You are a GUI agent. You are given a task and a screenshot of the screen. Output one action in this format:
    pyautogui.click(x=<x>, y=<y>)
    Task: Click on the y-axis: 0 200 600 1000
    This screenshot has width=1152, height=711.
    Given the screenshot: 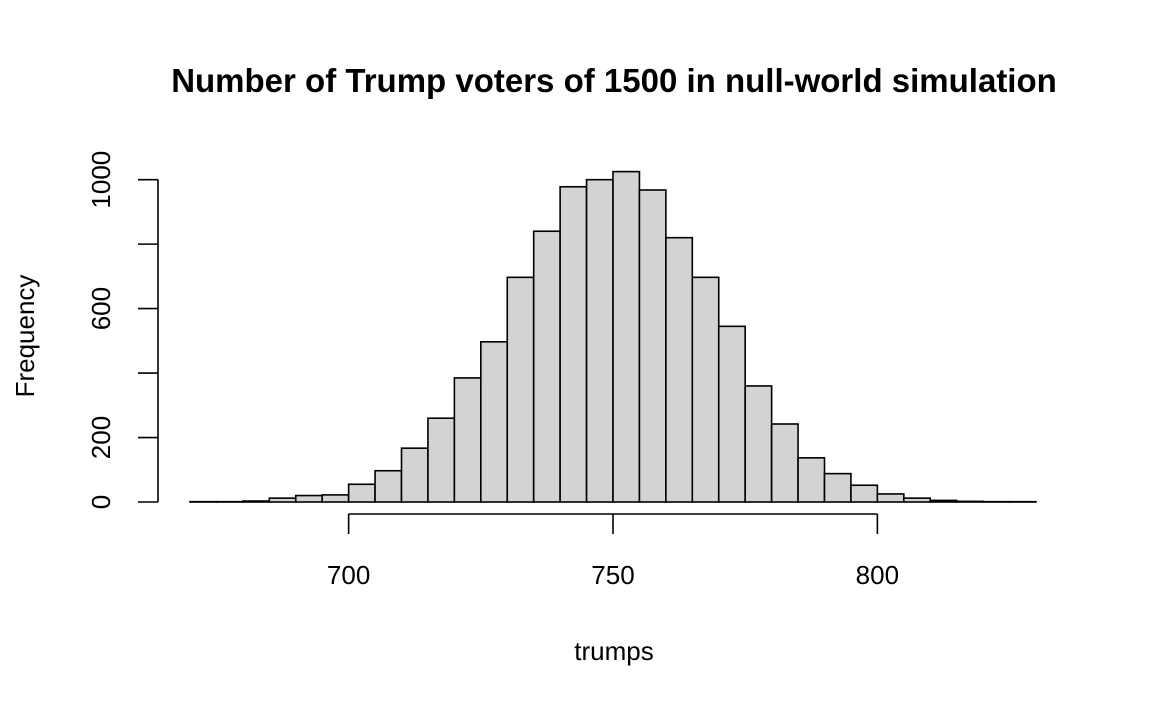 What is the action you would take?
    pyautogui.click(x=122, y=330)
    